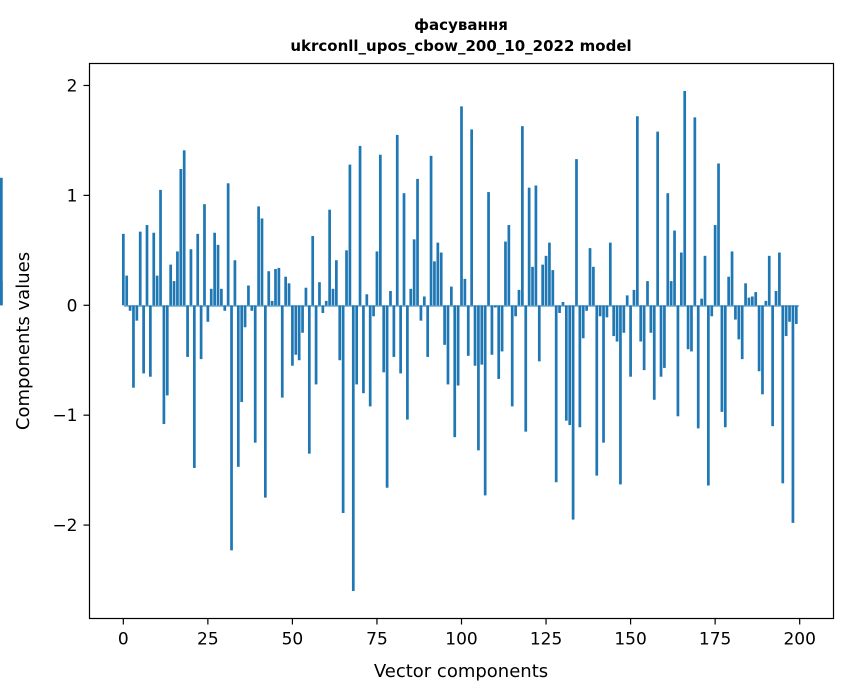 This screenshot has height=696, width=847. Describe the element at coordinates (71, 306) in the screenshot. I see `y-axis: −2 −1 0 1 2` at that location.